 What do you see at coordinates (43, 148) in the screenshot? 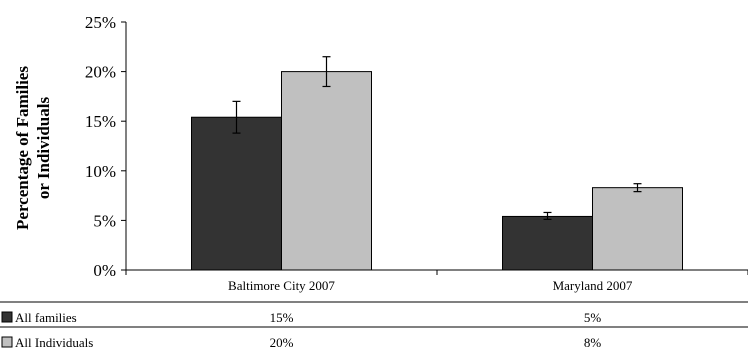
I see `y-axis-label-line: or Individuals` at bounding box center [43, 148].